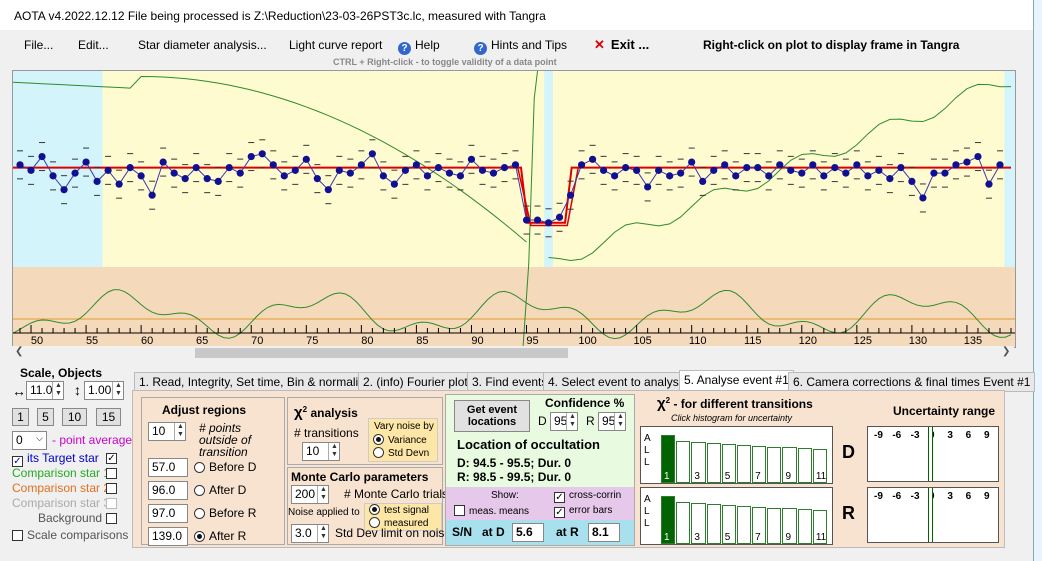 The height and width of the screenshot is (561, 1042). I want to click on test-signal-radio-button, so click(374, 509).